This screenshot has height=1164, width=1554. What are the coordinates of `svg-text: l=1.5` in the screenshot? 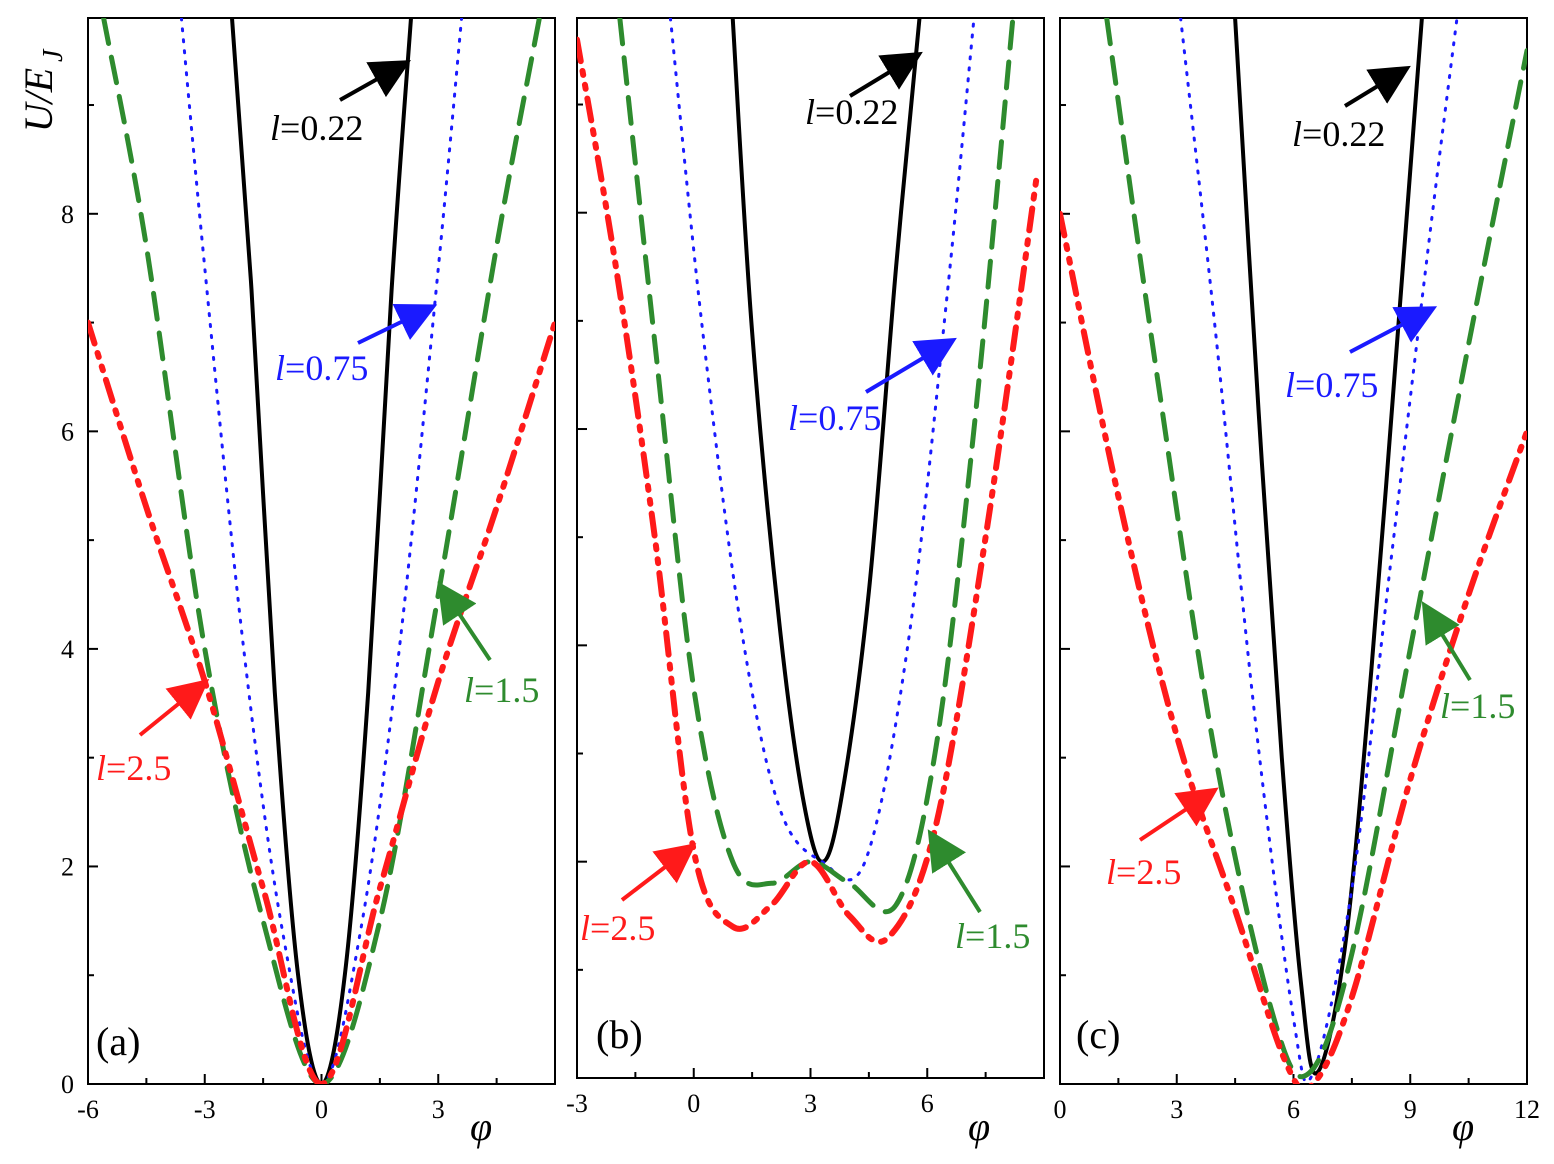 It's located at (992, 936).